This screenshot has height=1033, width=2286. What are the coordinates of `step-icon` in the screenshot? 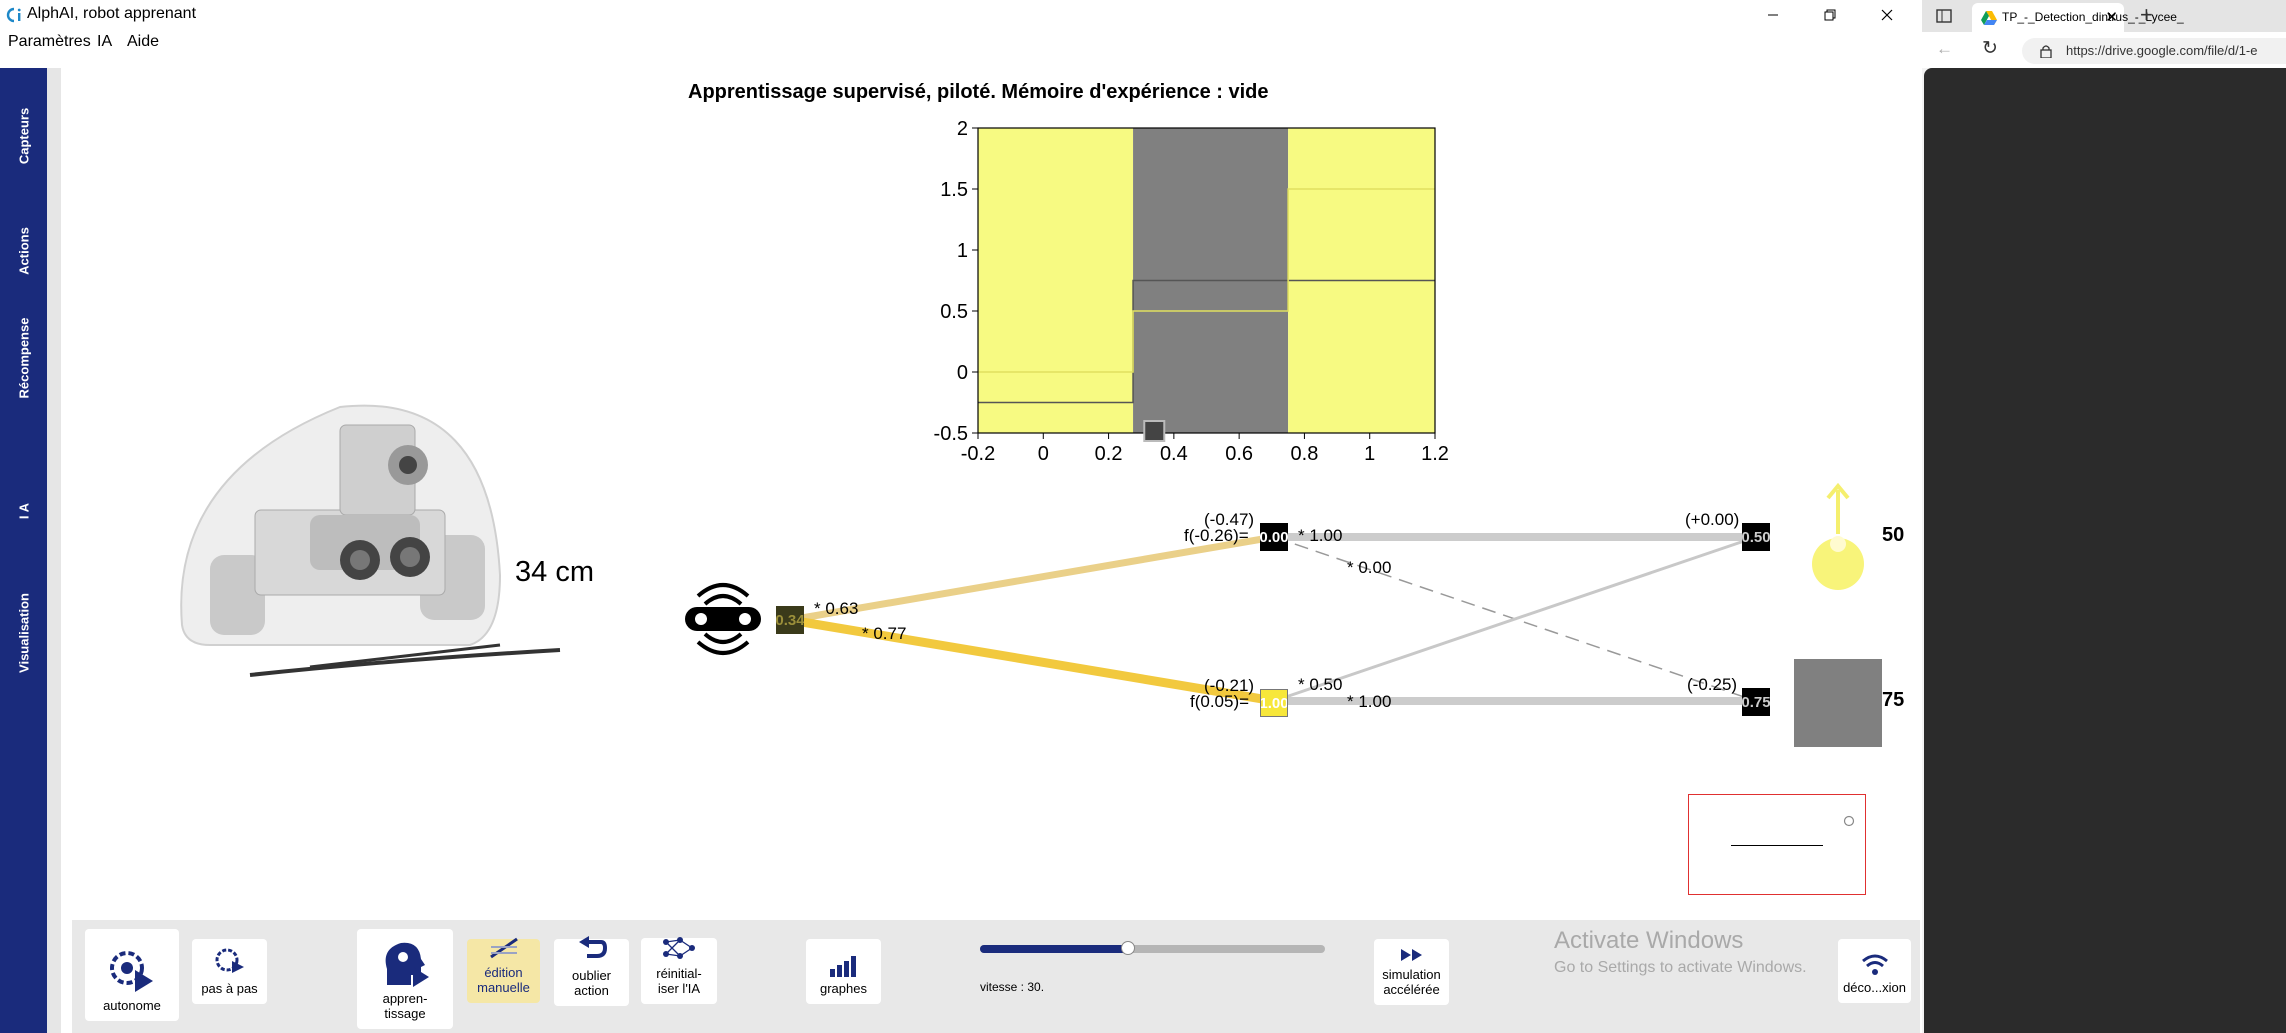 It's located at (229, 960).